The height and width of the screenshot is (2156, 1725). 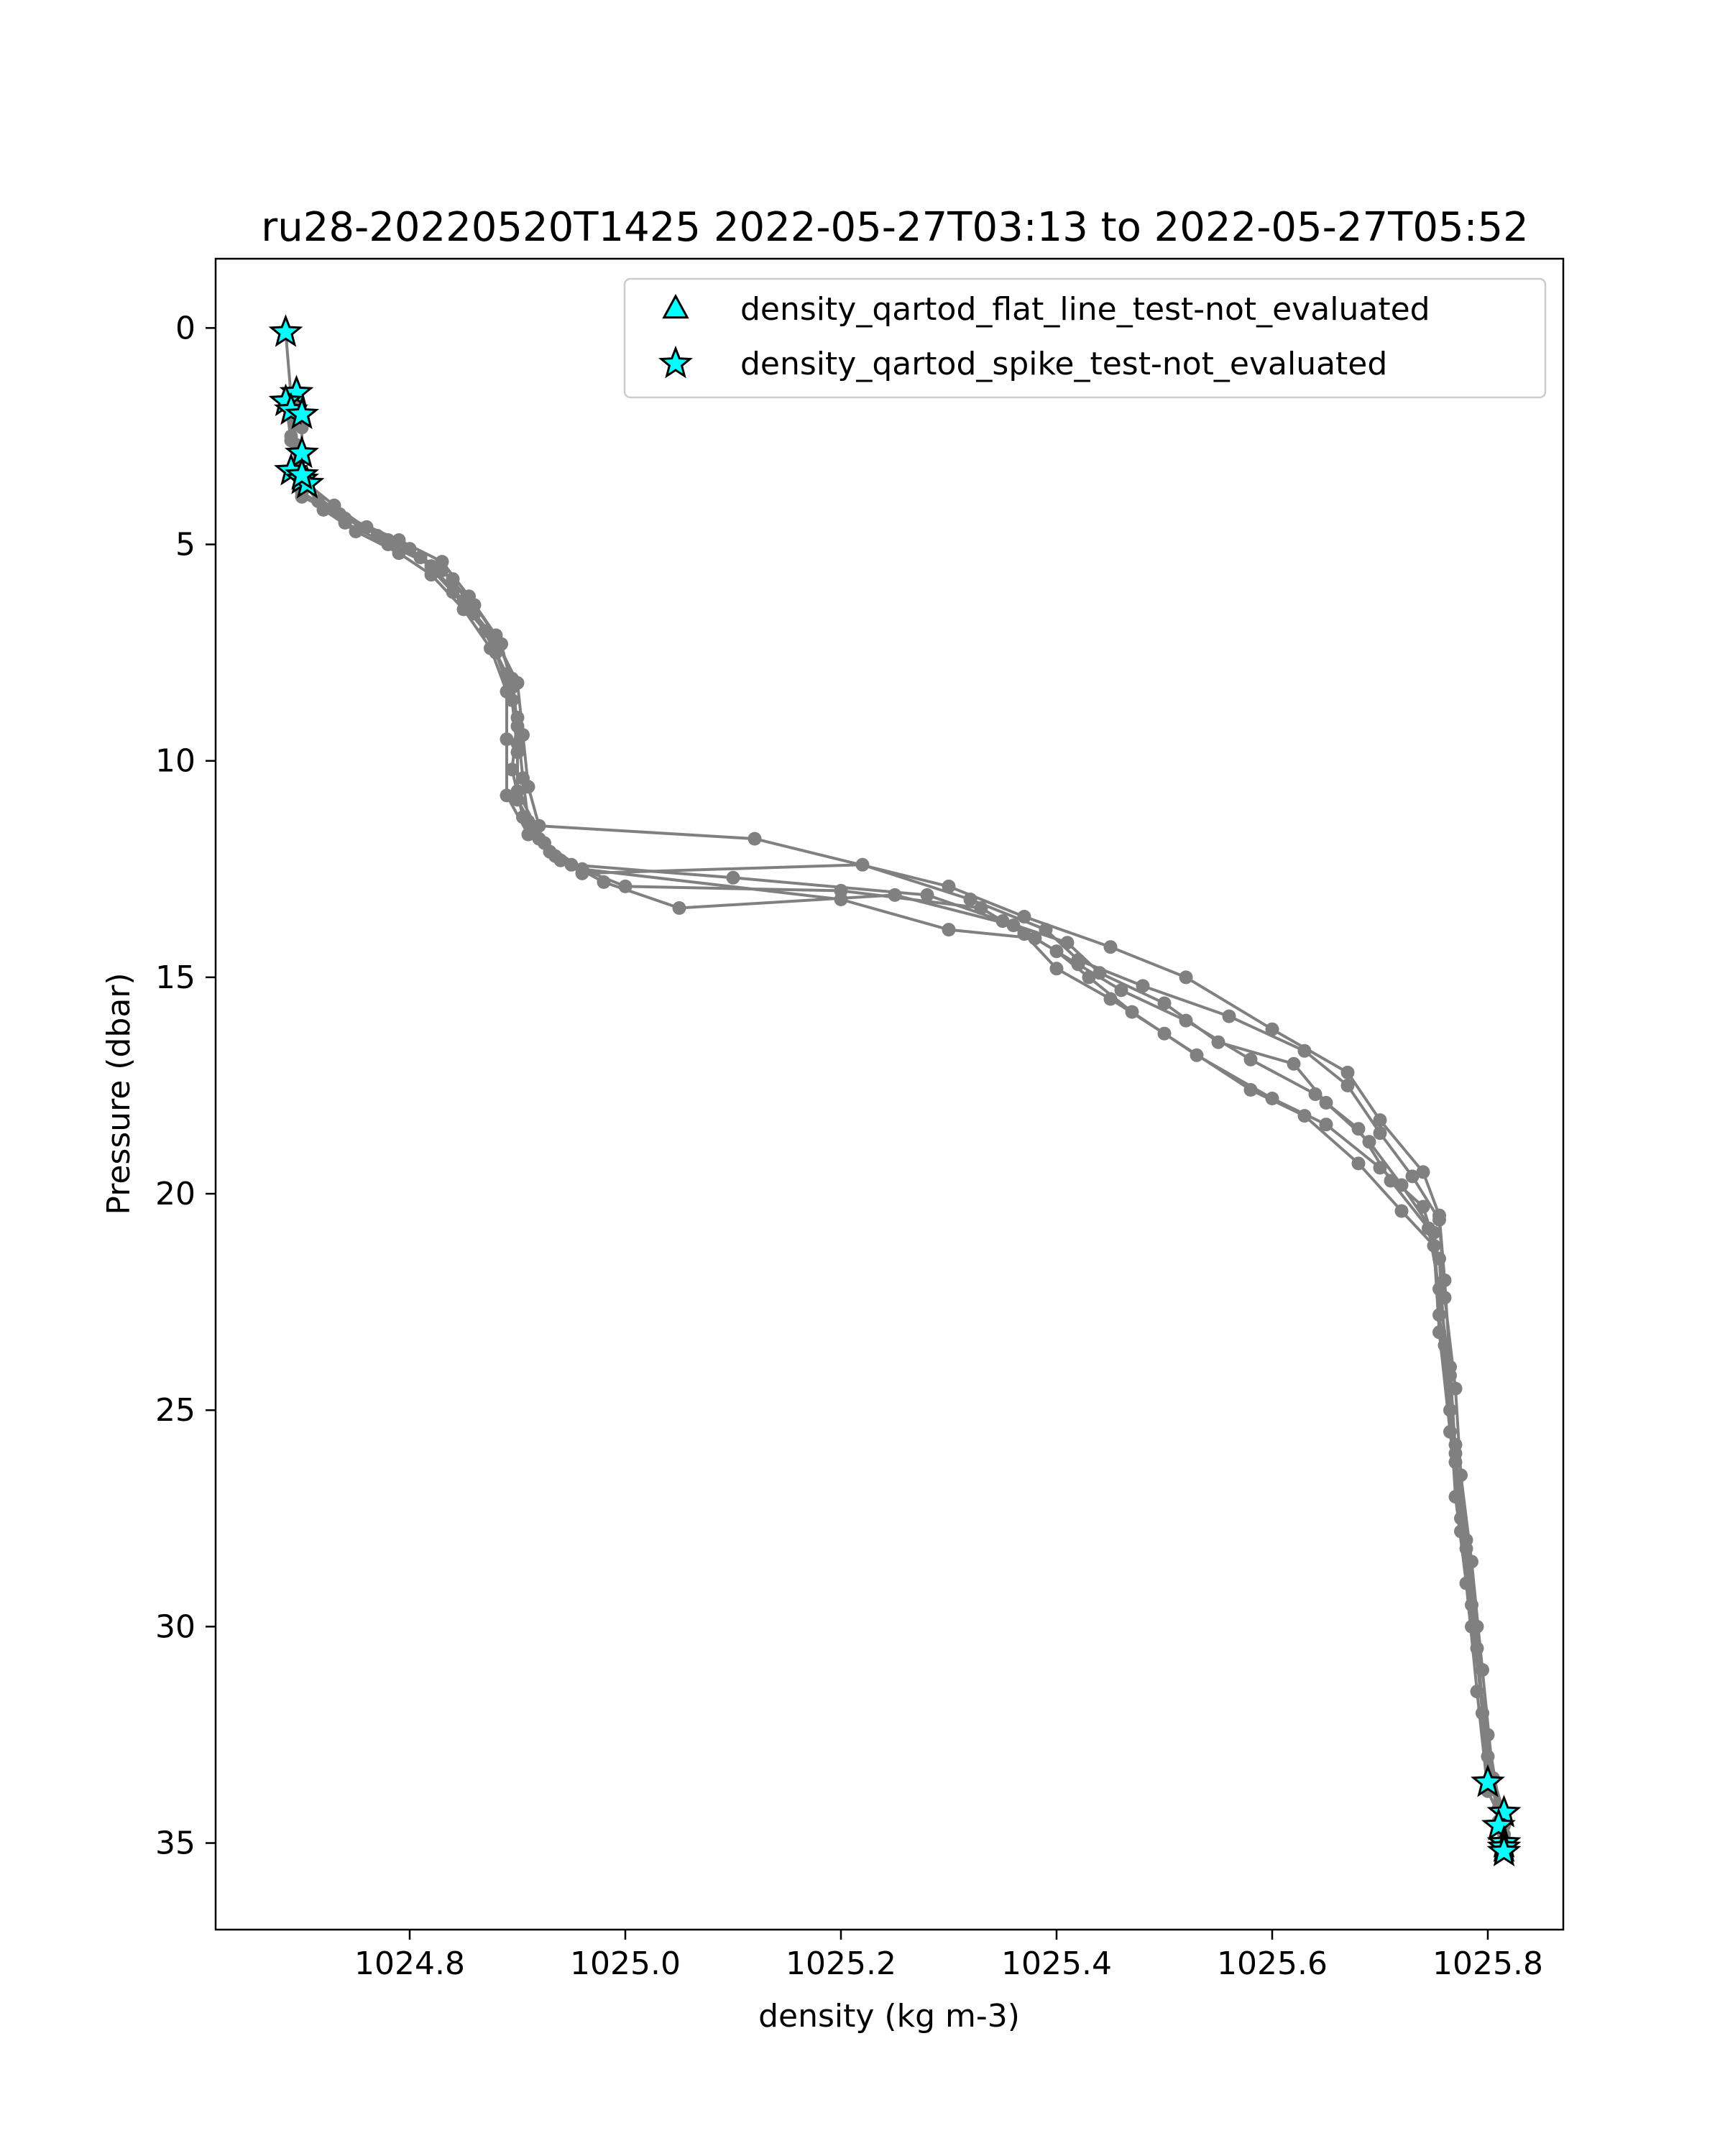 What do you see at coordinates (185, 1086) in the screenshot?
I see `y-axis: 0 5 10 15 20 25 30 35` at bounding box center [185, 1086].